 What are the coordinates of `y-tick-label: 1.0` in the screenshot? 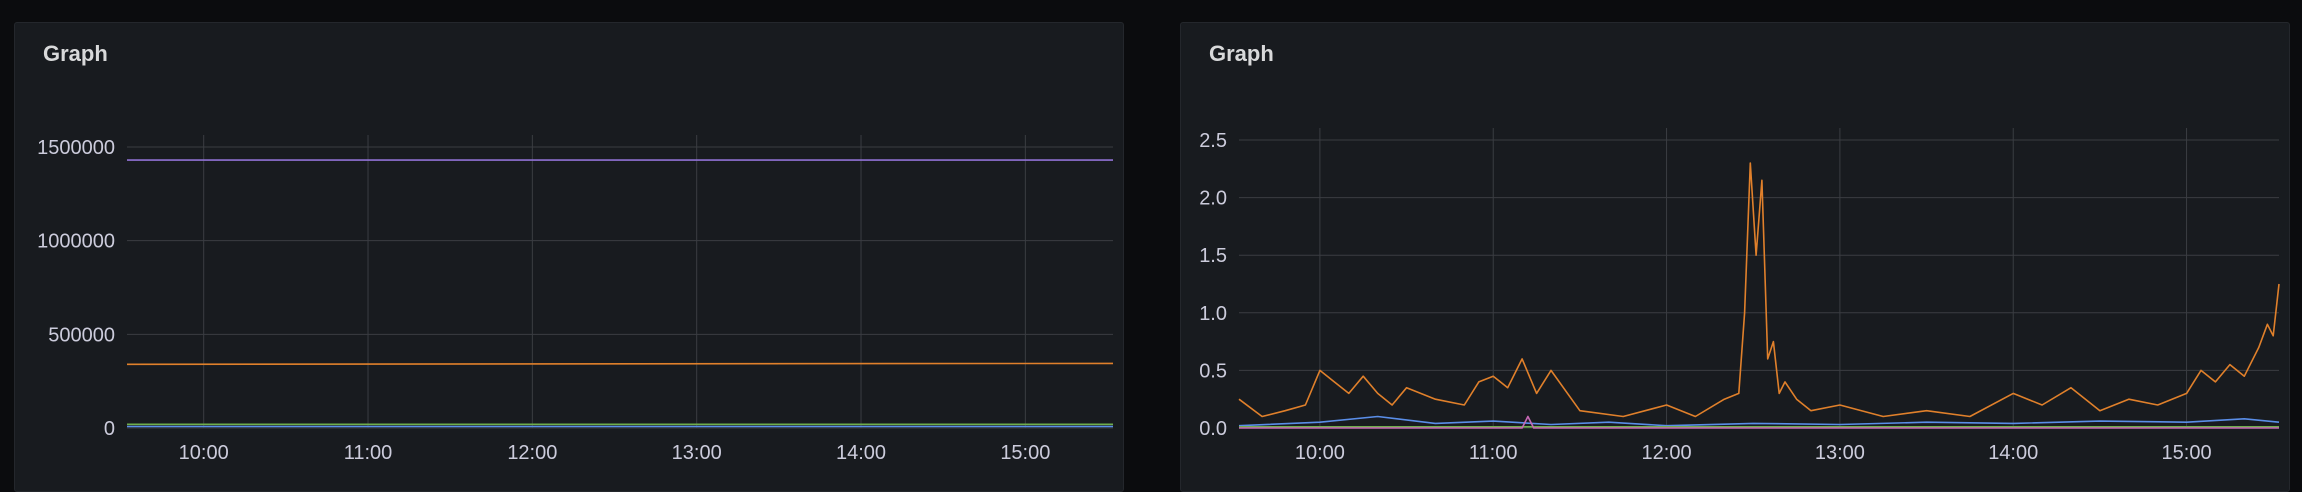 It's located at (1213, 314).